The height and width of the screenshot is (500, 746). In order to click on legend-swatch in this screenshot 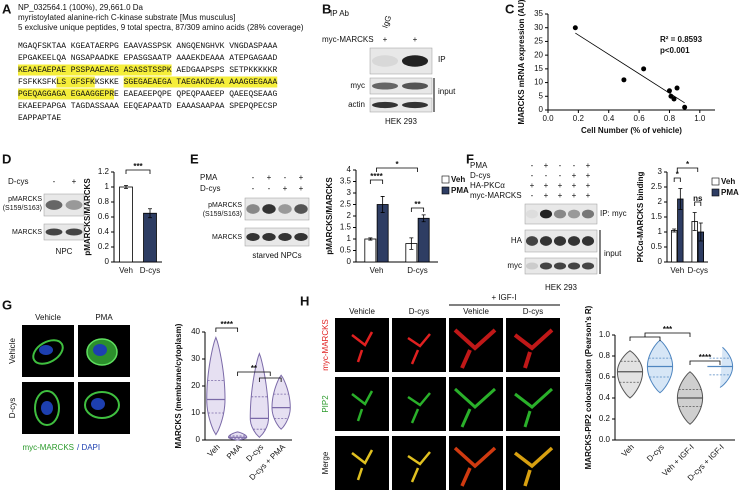, I will do `click(715, 181)`.